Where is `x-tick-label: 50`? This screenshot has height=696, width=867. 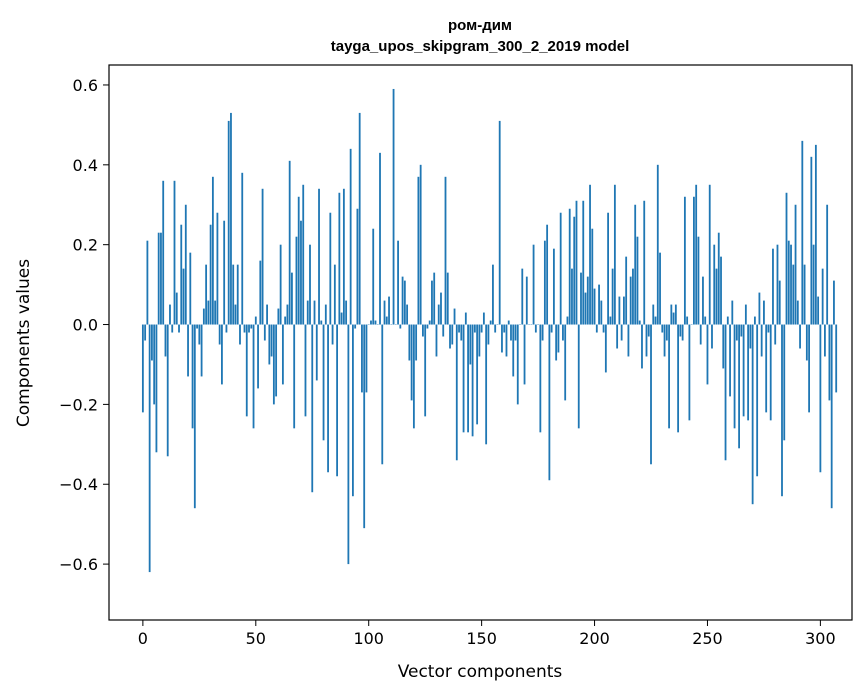 x-tick-label: 50 is located at coordinates (256, 638).